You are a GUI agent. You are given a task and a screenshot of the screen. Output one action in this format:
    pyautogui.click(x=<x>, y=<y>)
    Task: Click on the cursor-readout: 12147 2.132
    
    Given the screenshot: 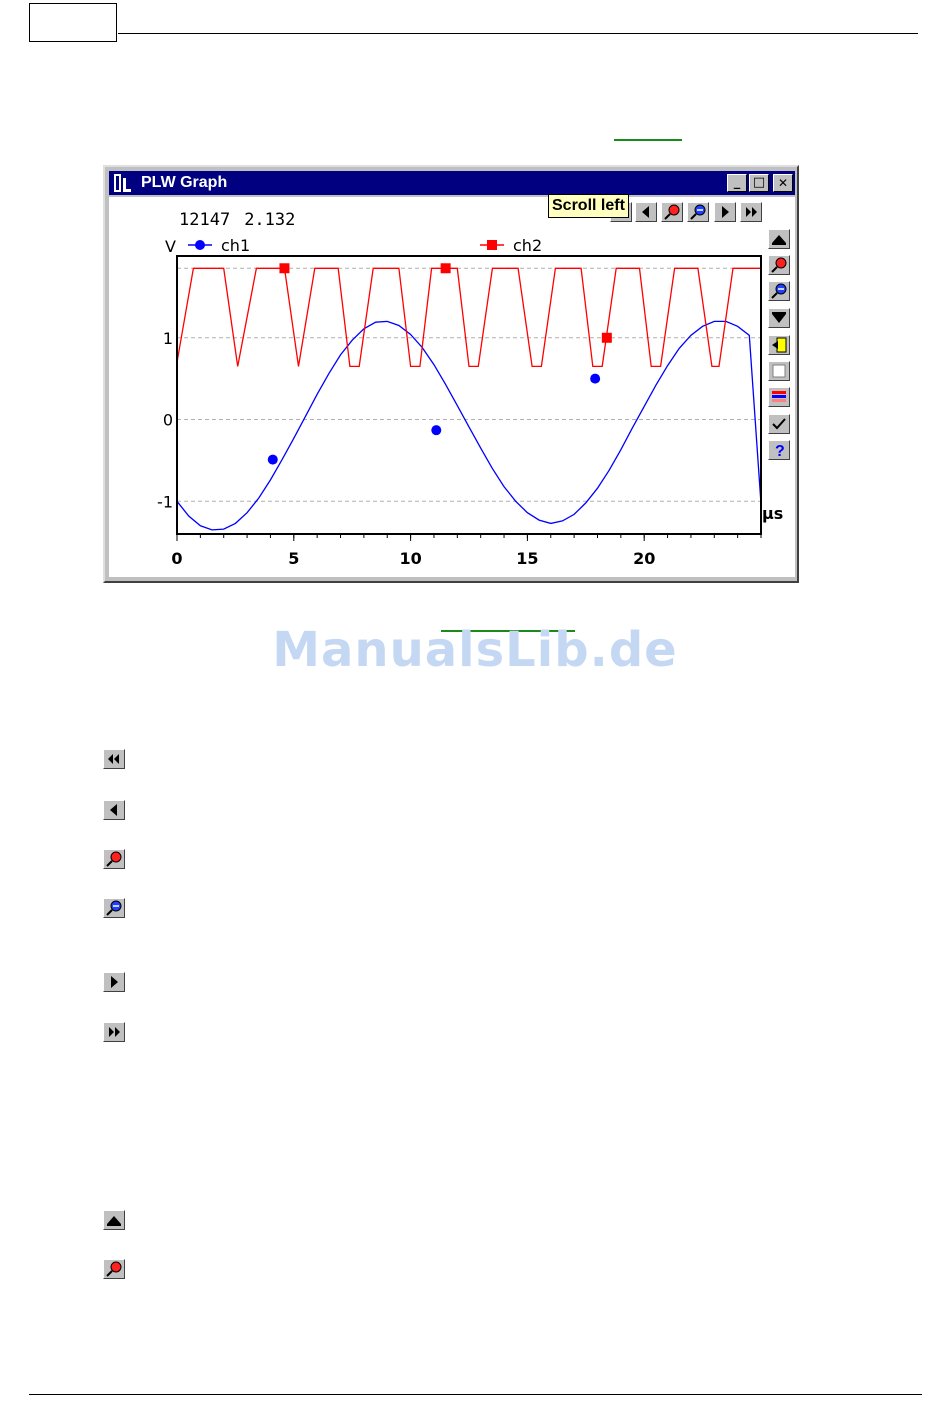 What is the action you would take?
    pyautogui.click(x=244, y=220)
    